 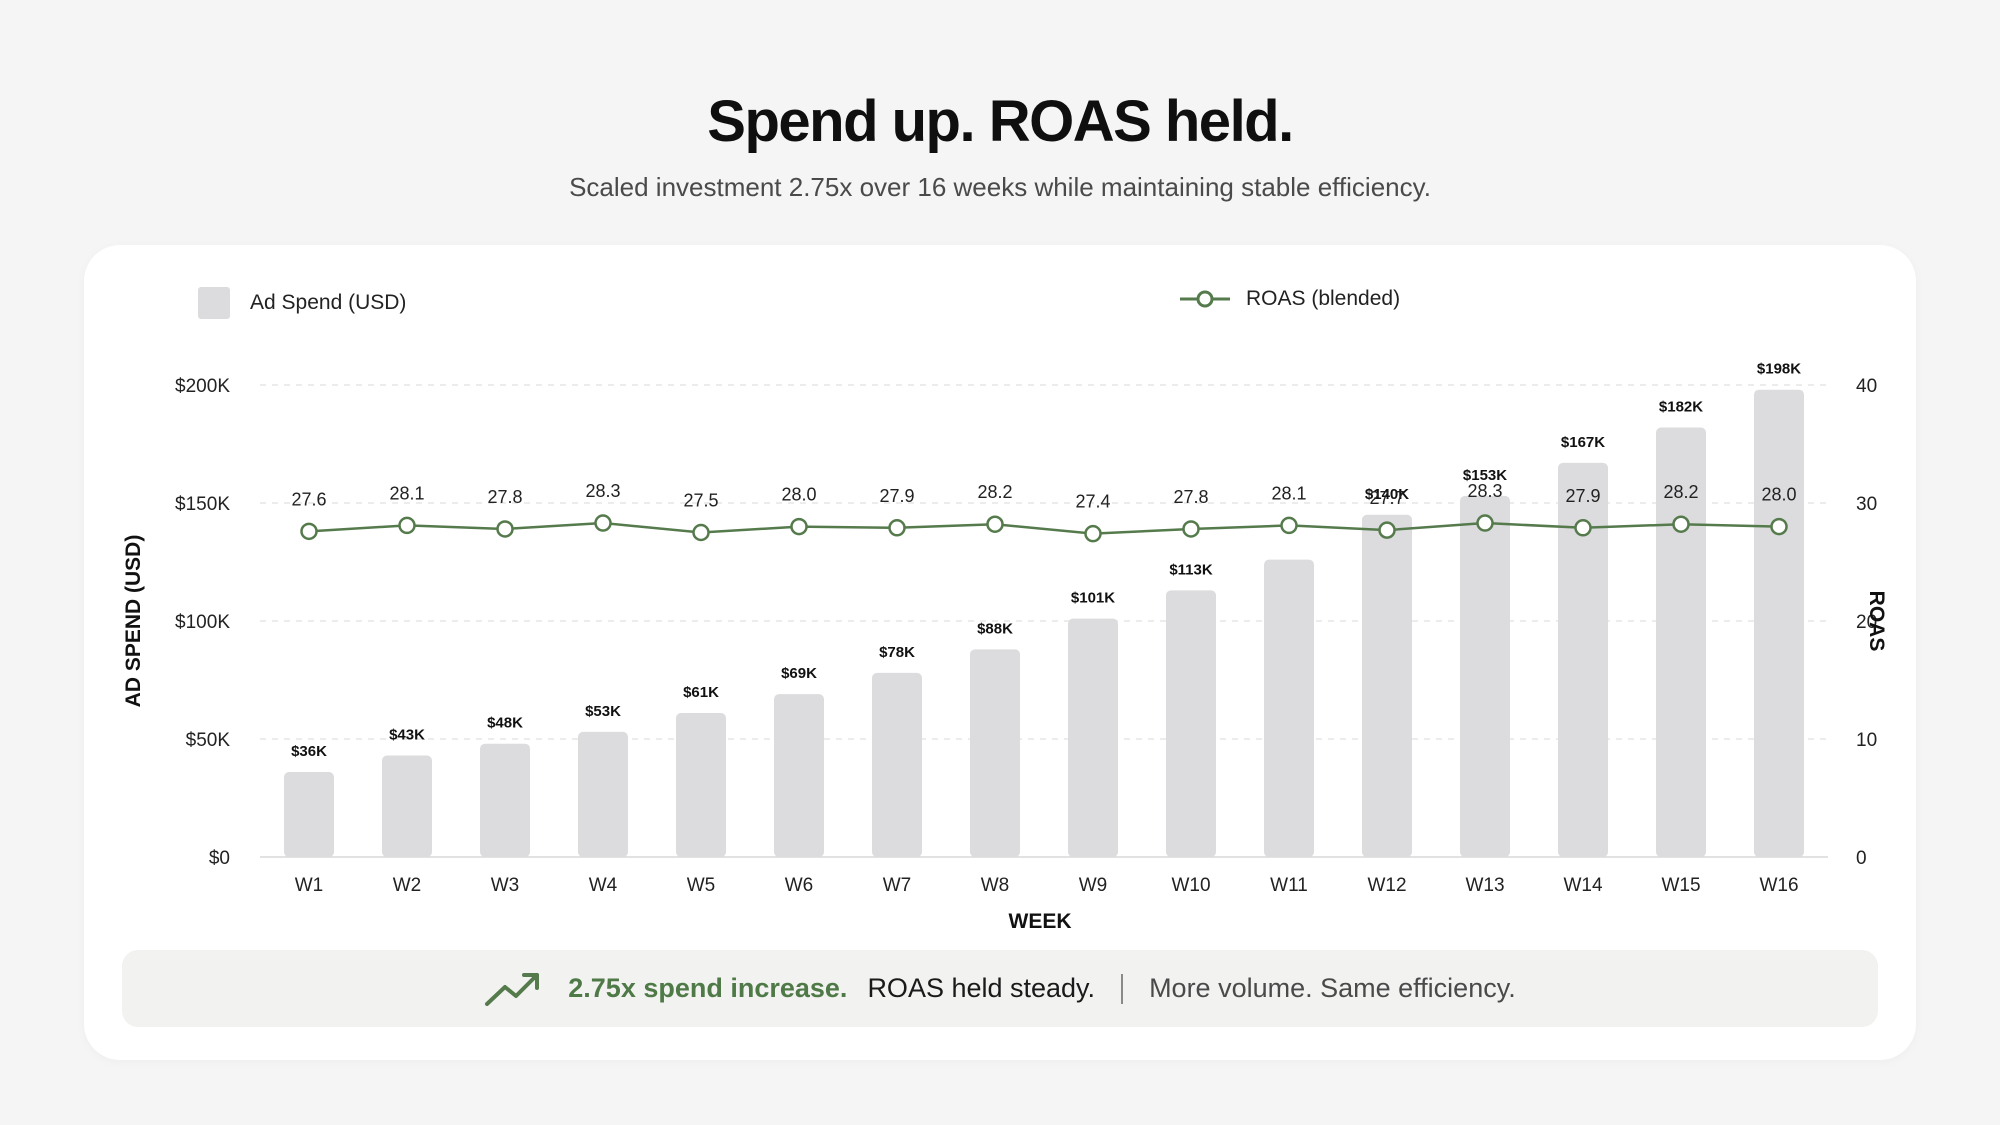 I want to click on banner-divider, so click(x=1122, y=988).